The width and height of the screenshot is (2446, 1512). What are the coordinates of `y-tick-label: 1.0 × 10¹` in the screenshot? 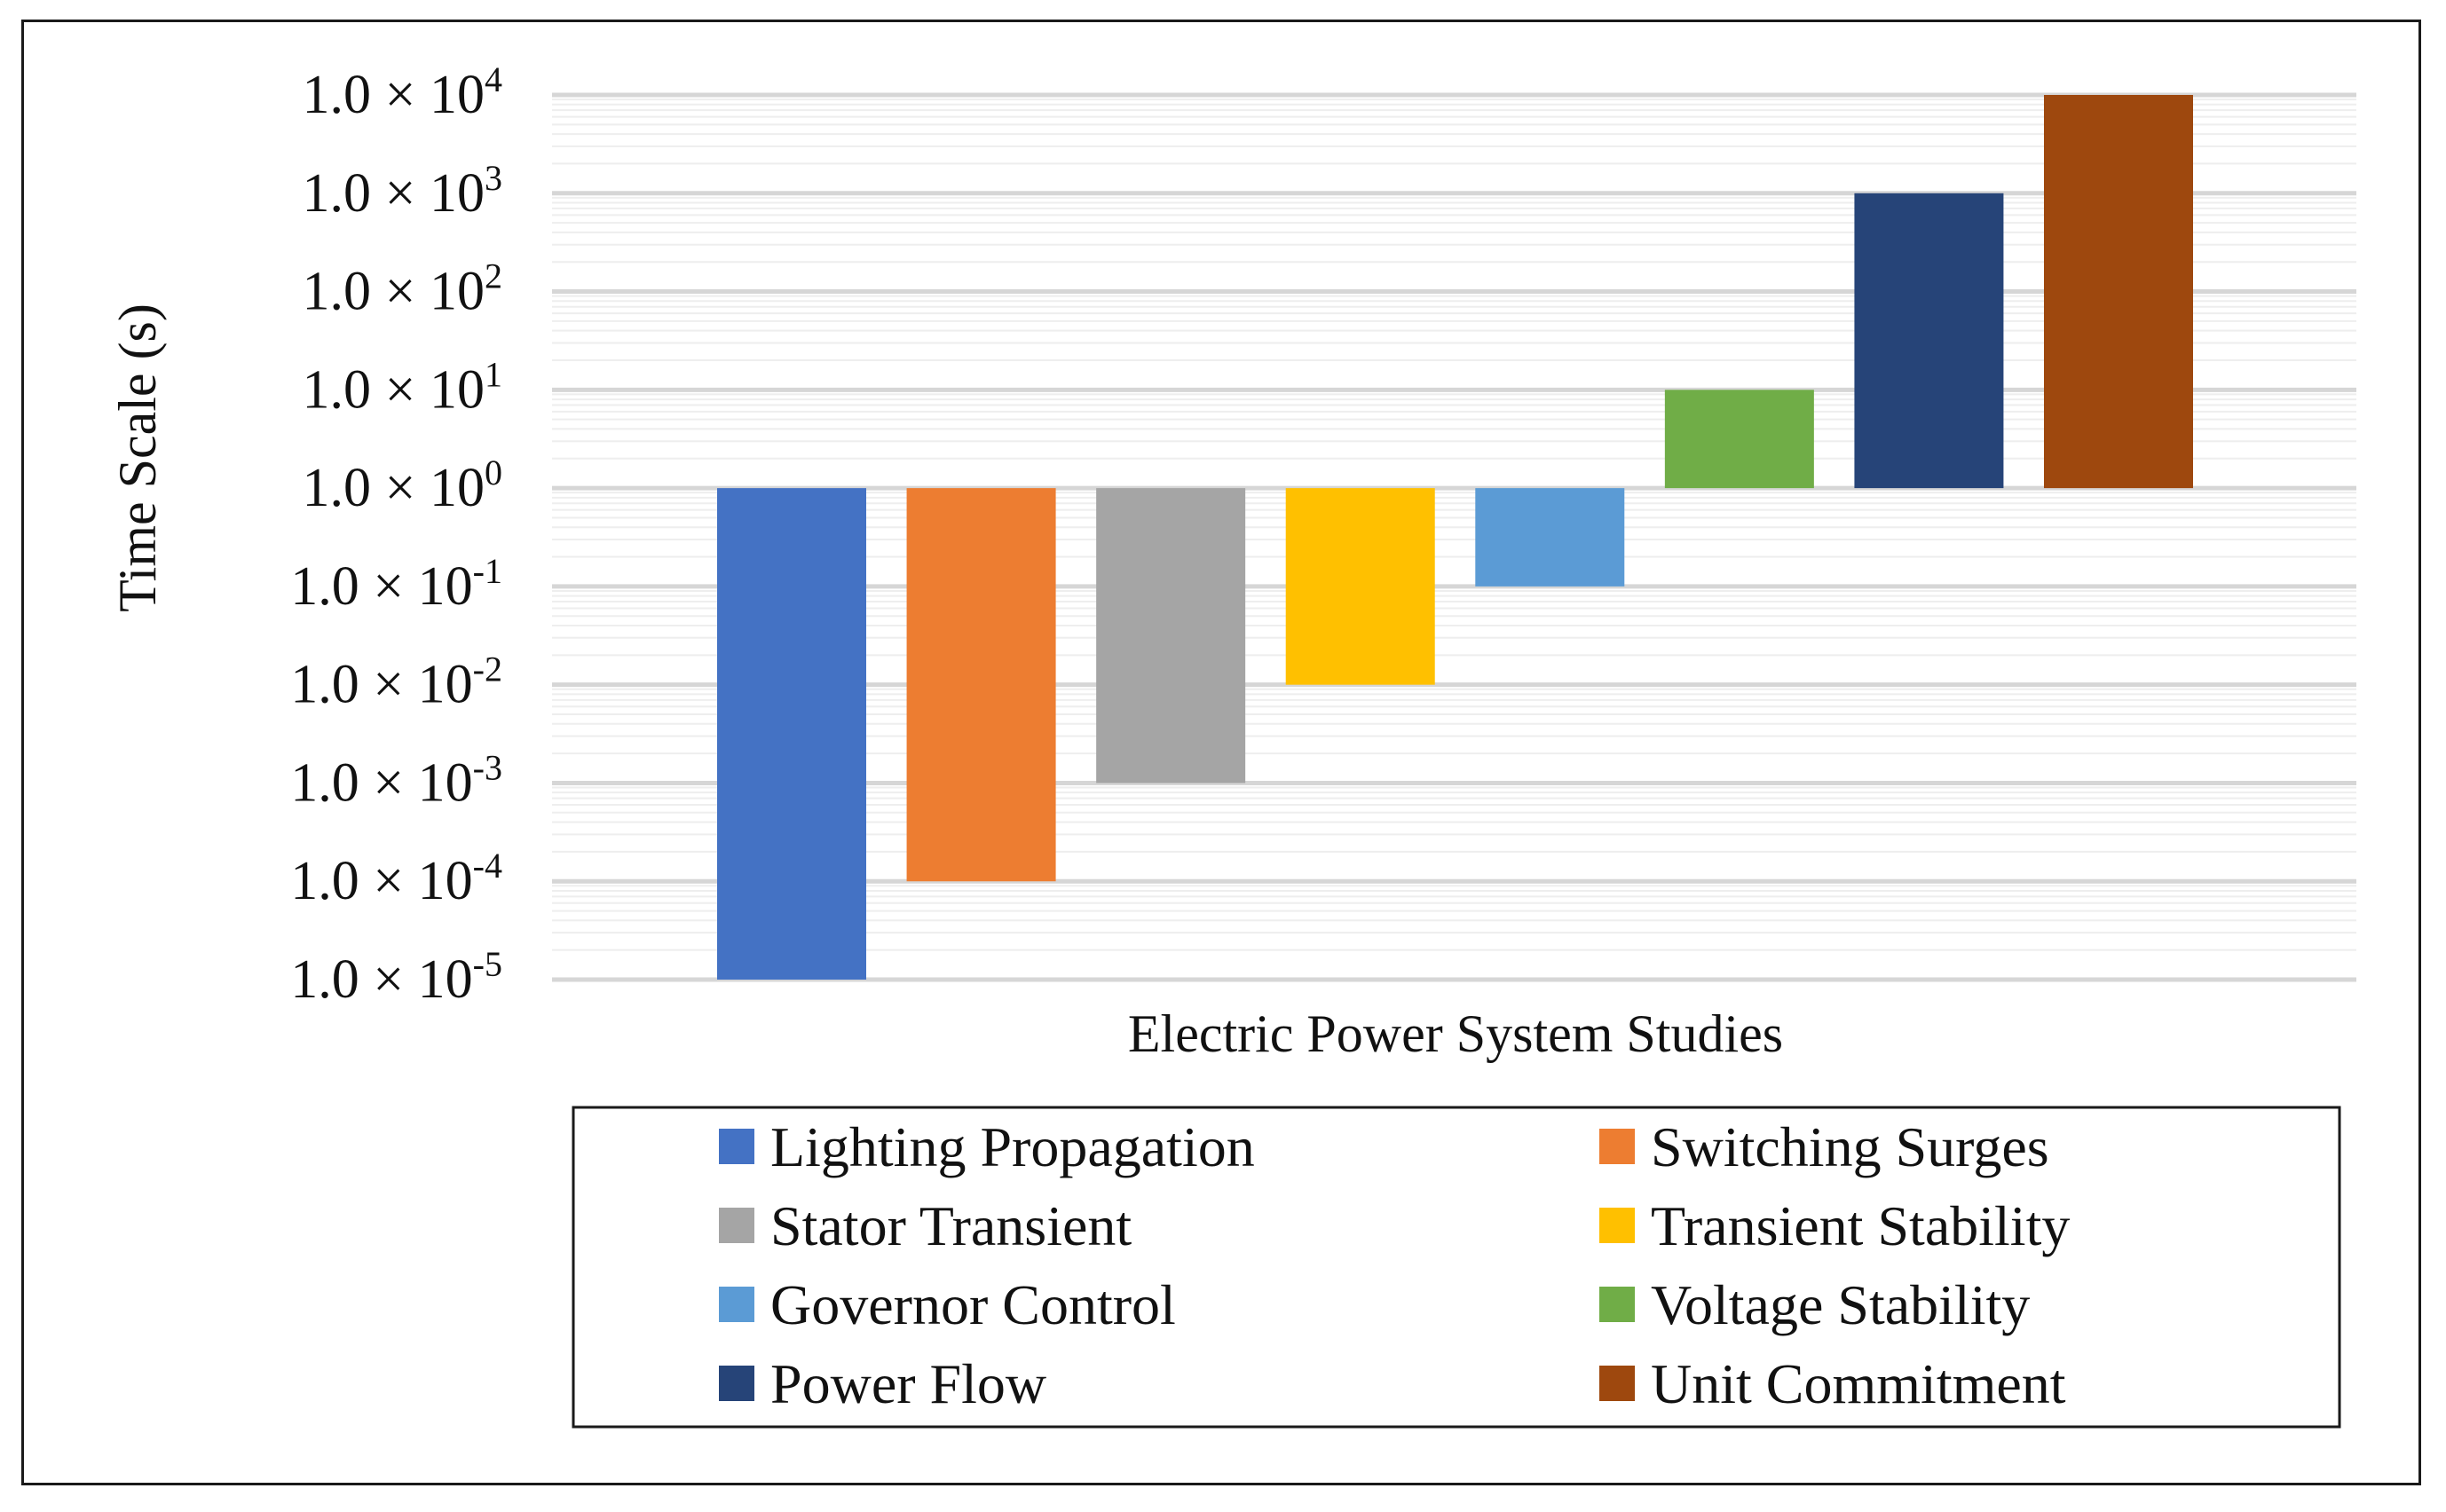 It's located at (402, 387).